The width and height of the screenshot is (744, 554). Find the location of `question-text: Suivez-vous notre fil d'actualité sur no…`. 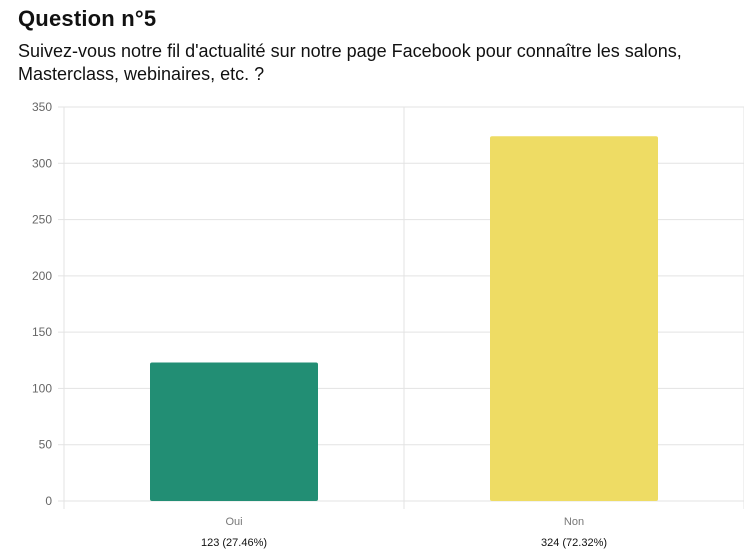

question-text: Suivez-vous notre fil d'actualité sur no… is located at coordinates (350, 62).